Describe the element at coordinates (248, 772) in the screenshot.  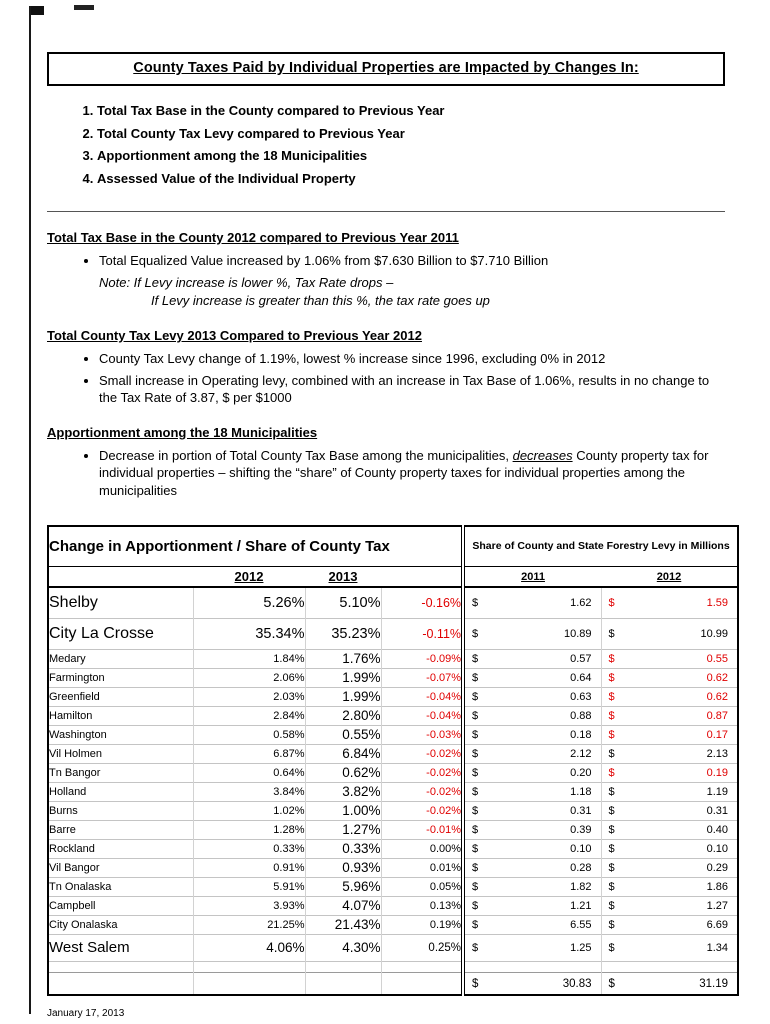
I see `pct-2012: 0.64%` at that location.